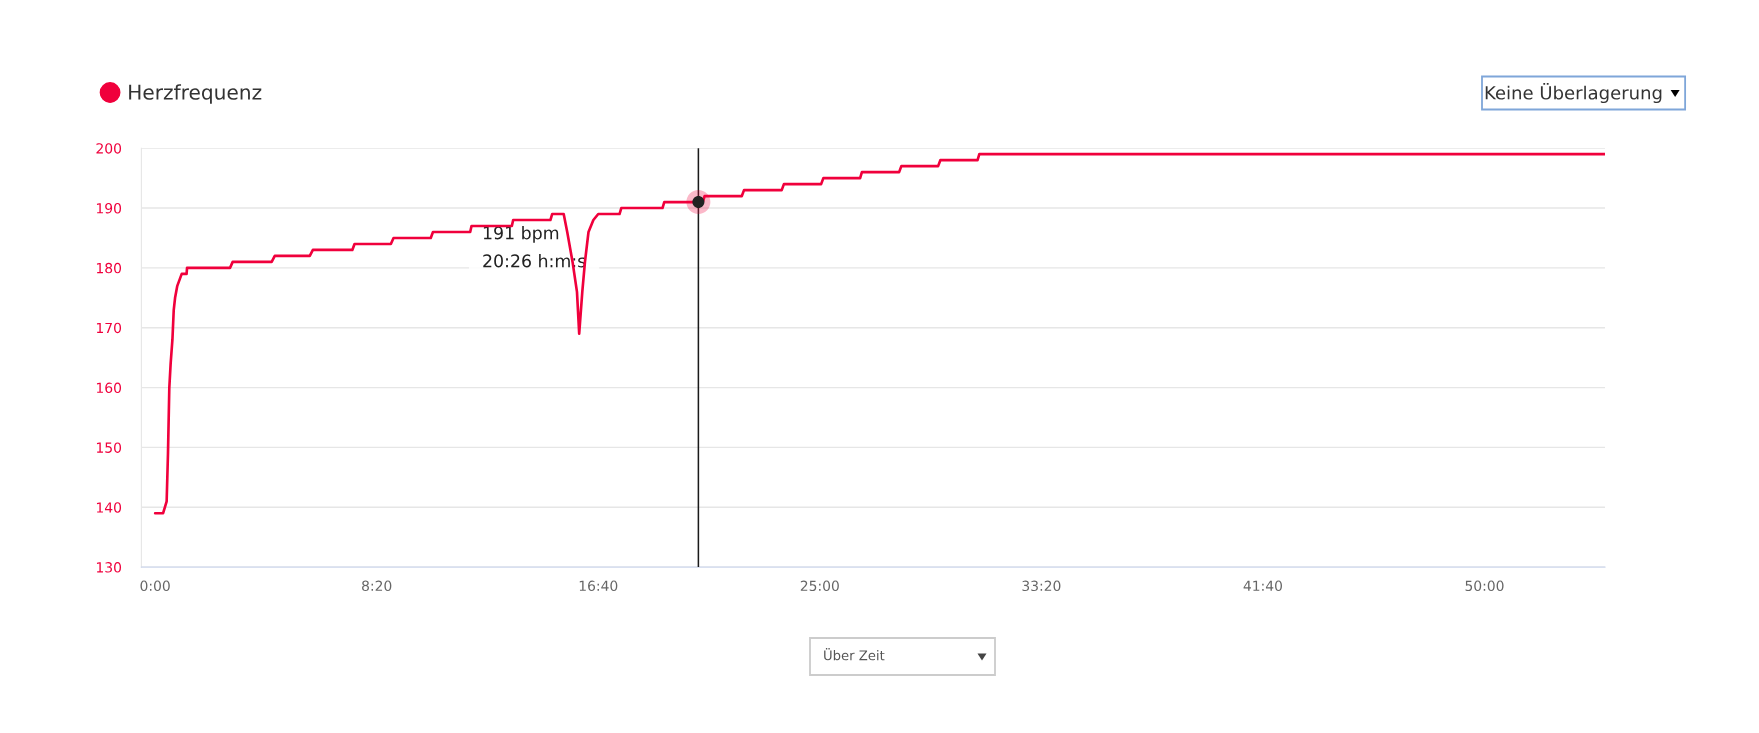 The image size is (1759, 733). I want to click on legend-label: Herzfrequenz, so click(195, 94).